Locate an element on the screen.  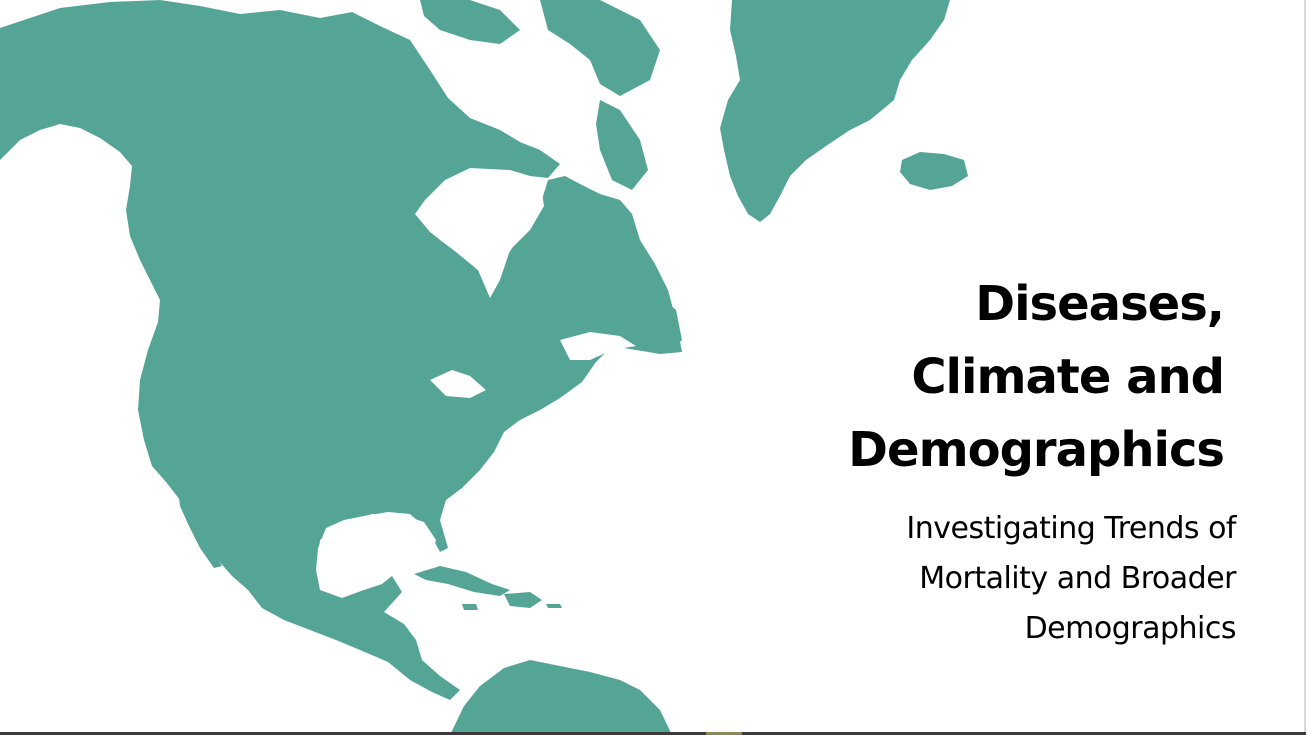
gulf-of-st-lawrence is located at coordinates (598, 346).